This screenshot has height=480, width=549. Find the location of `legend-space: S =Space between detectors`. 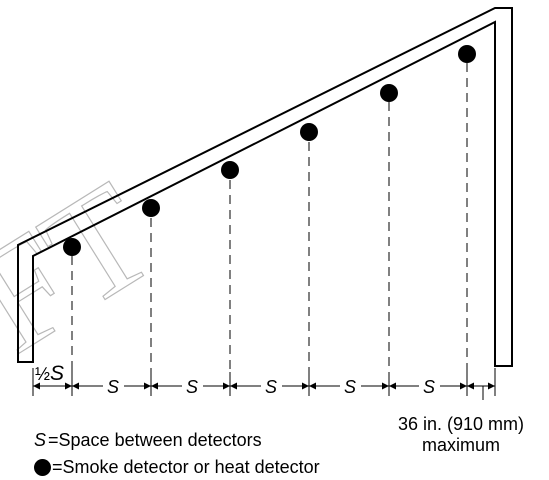

legend-space: S =Space between detectors is located at coordinates (148, 440).